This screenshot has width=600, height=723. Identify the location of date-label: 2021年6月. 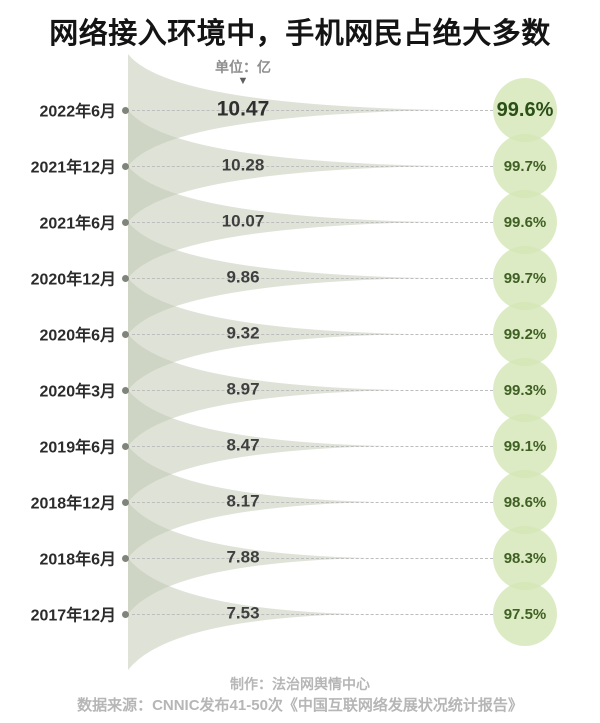
(78, 224).